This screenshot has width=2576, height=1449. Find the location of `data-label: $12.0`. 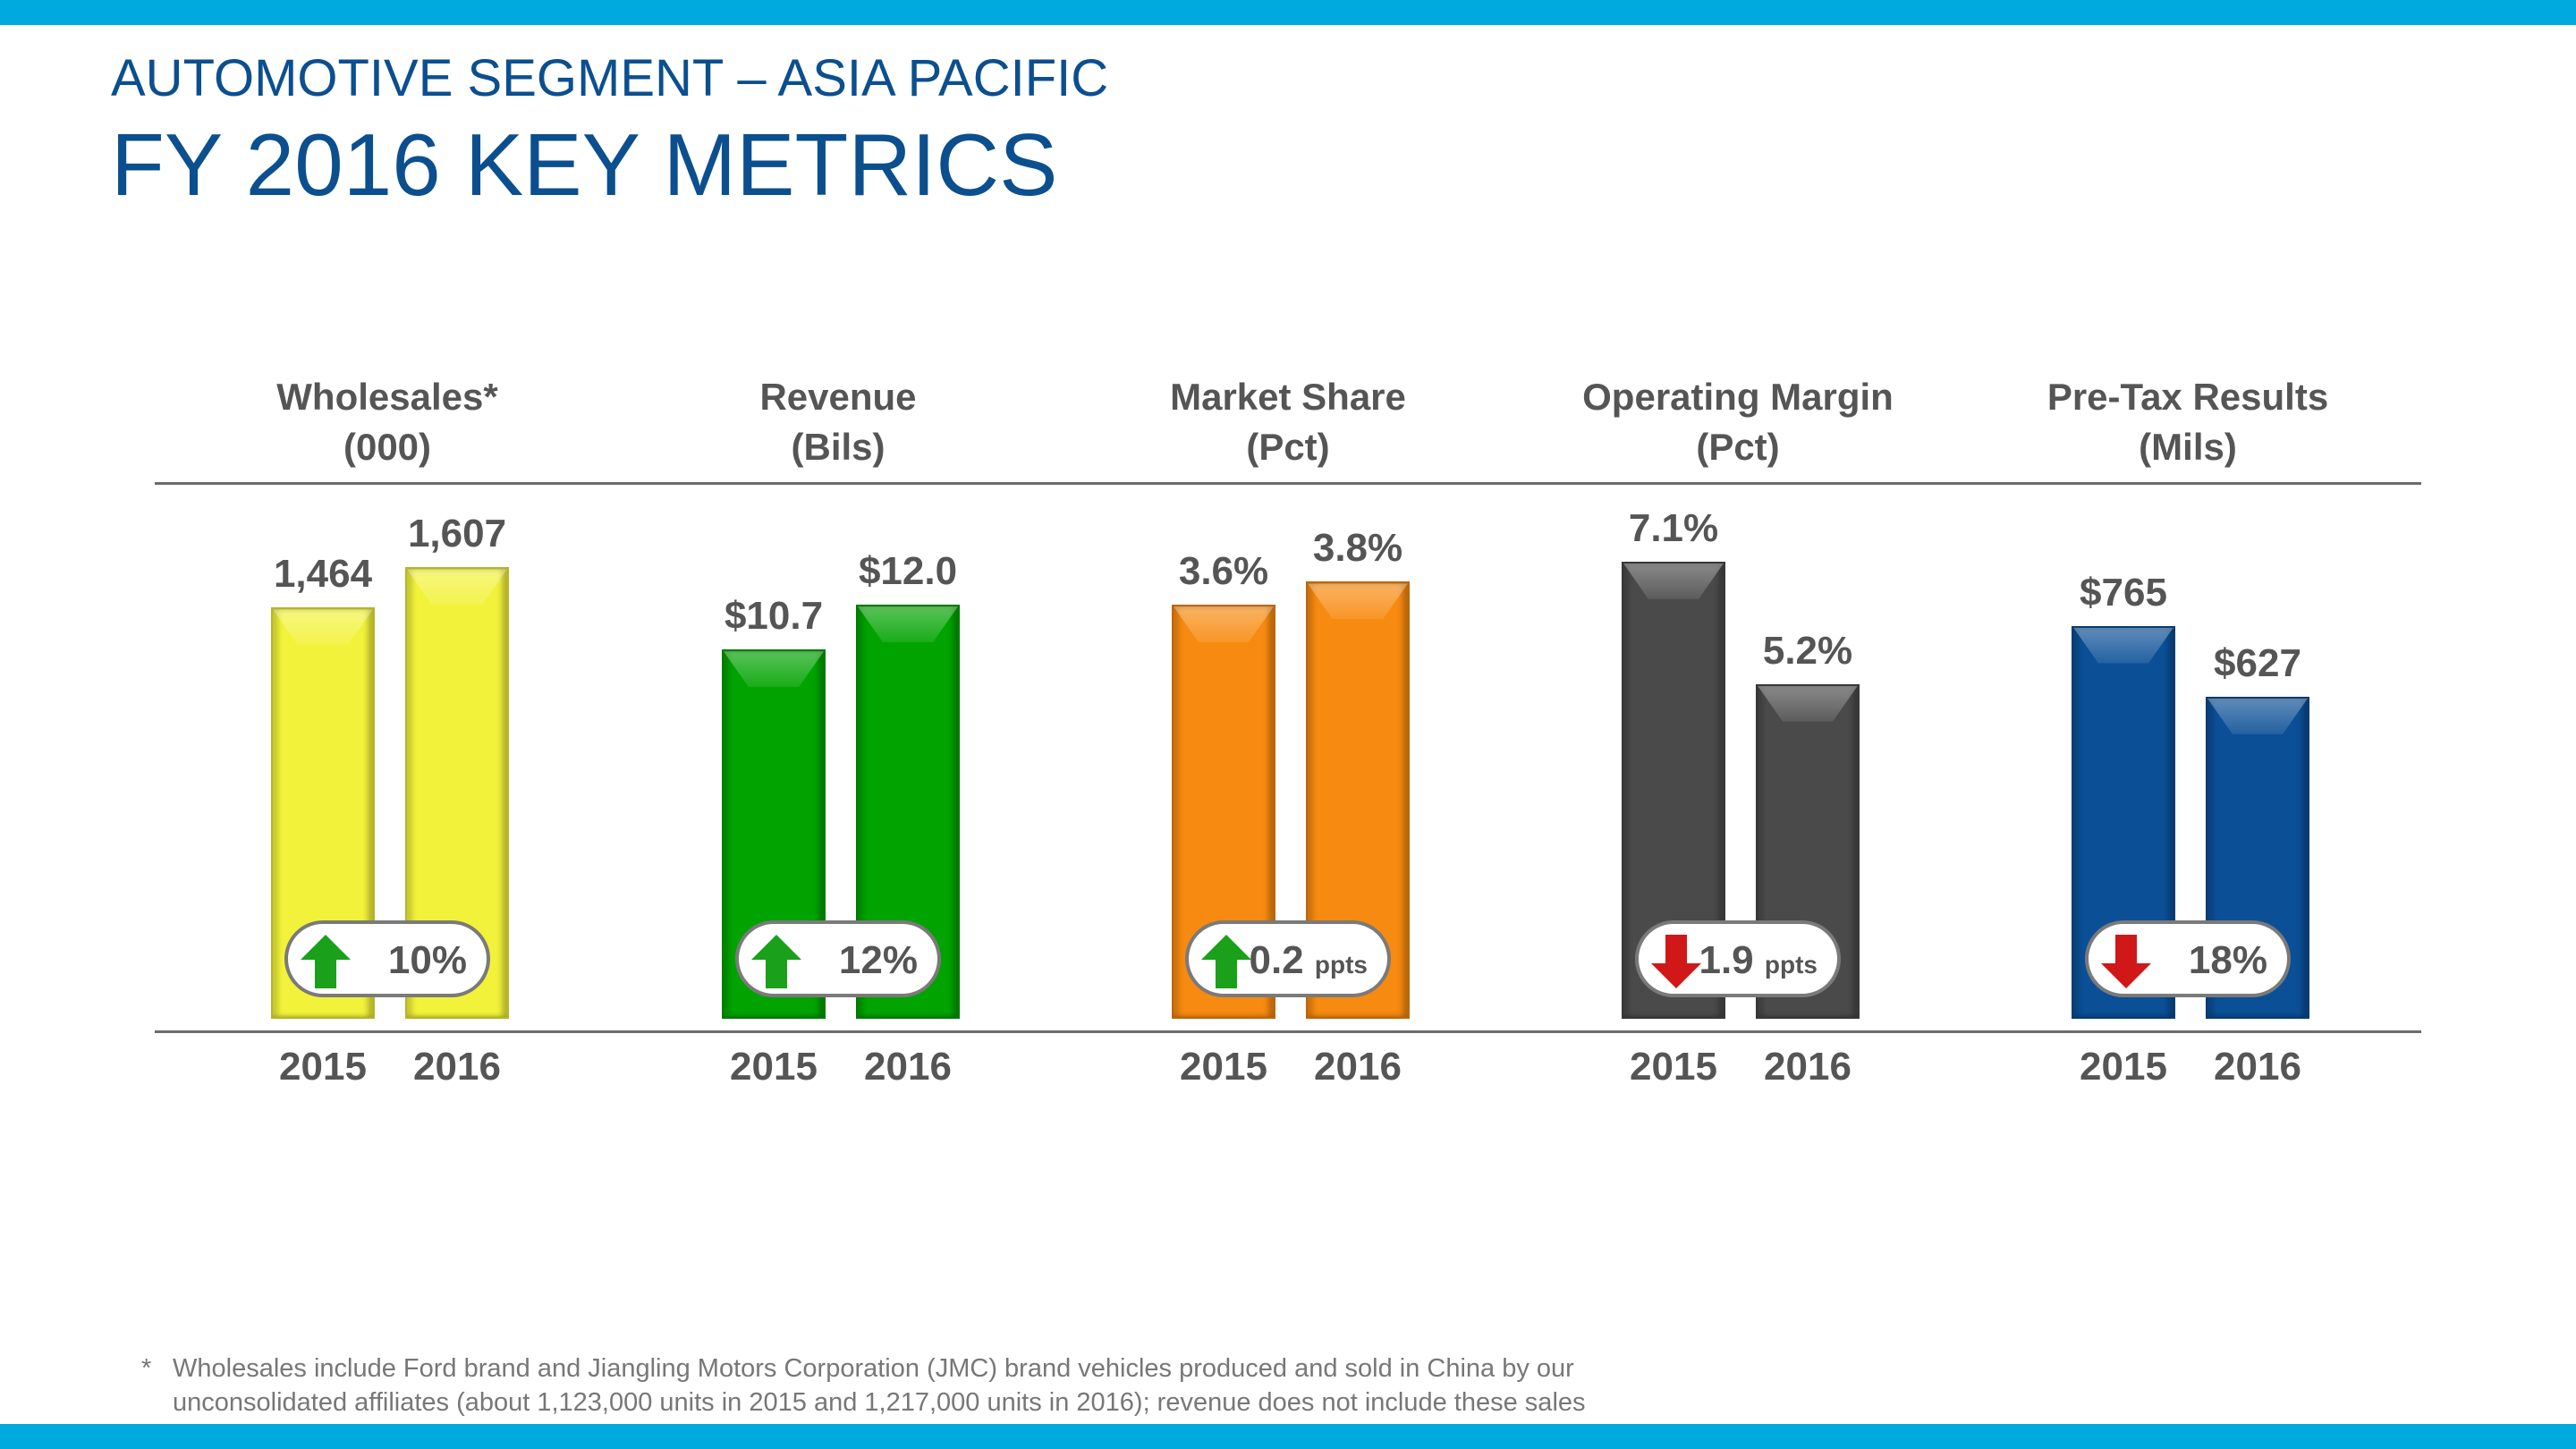

data-label: $12.0 is located at coordinates (908, 571).